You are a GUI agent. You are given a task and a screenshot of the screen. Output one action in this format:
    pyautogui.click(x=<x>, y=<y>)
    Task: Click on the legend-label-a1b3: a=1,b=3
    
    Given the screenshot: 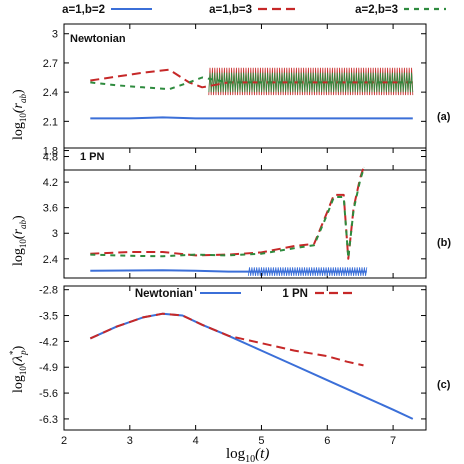 What is the action you would take?
    pyautogui.click(x=230, y=10)
    